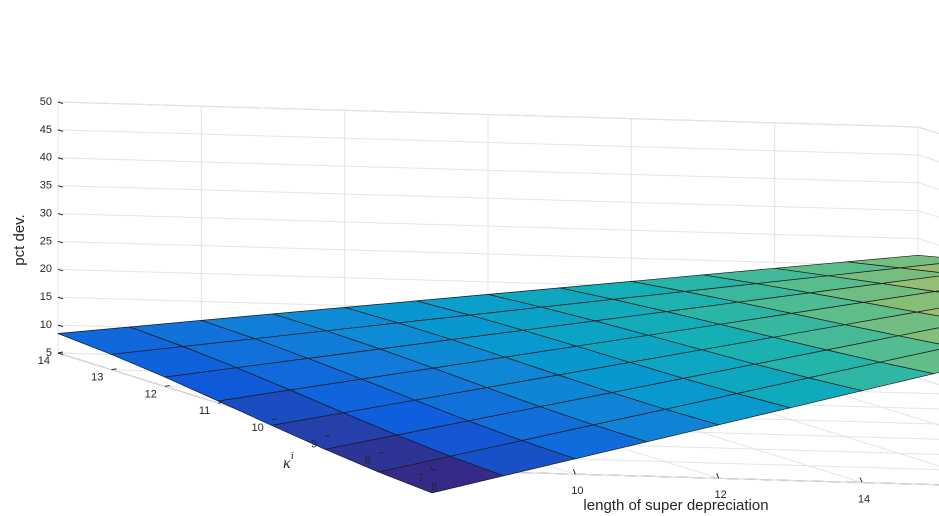 The image size is (939, 516). I want to click on y-tick-label: 12, so click(151, 394).